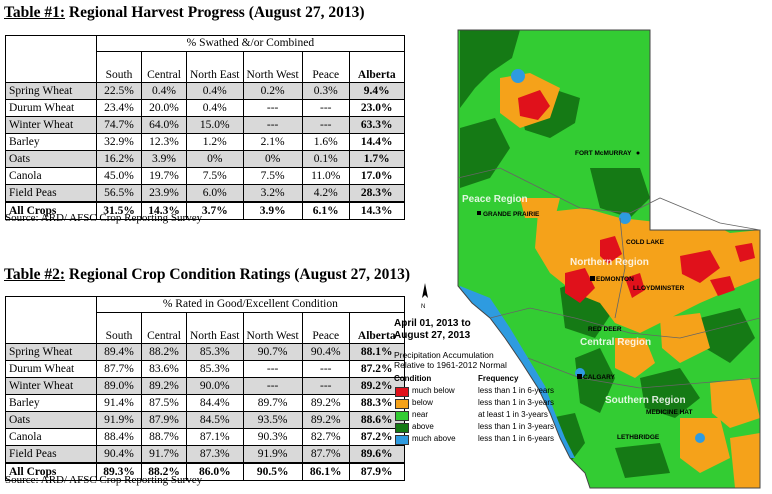  Describe the element at coordinates (119, 159) in the screenshot. I see `table-cell: 16.2%` at that location.